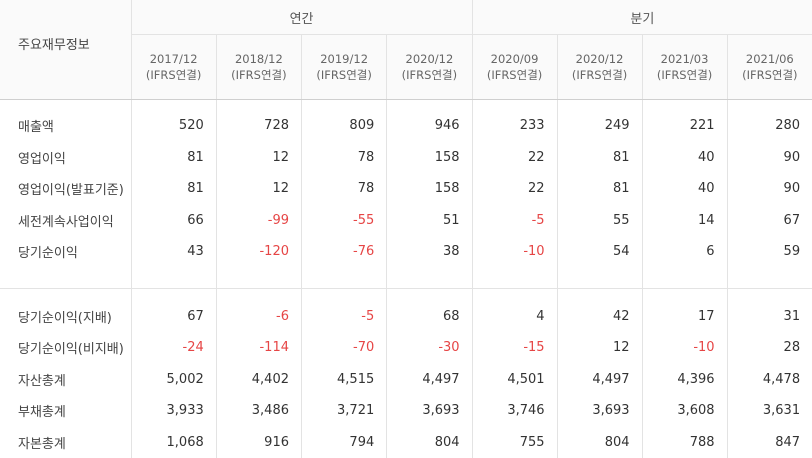  I want to click on value-cell: 31, so click(769, 317).